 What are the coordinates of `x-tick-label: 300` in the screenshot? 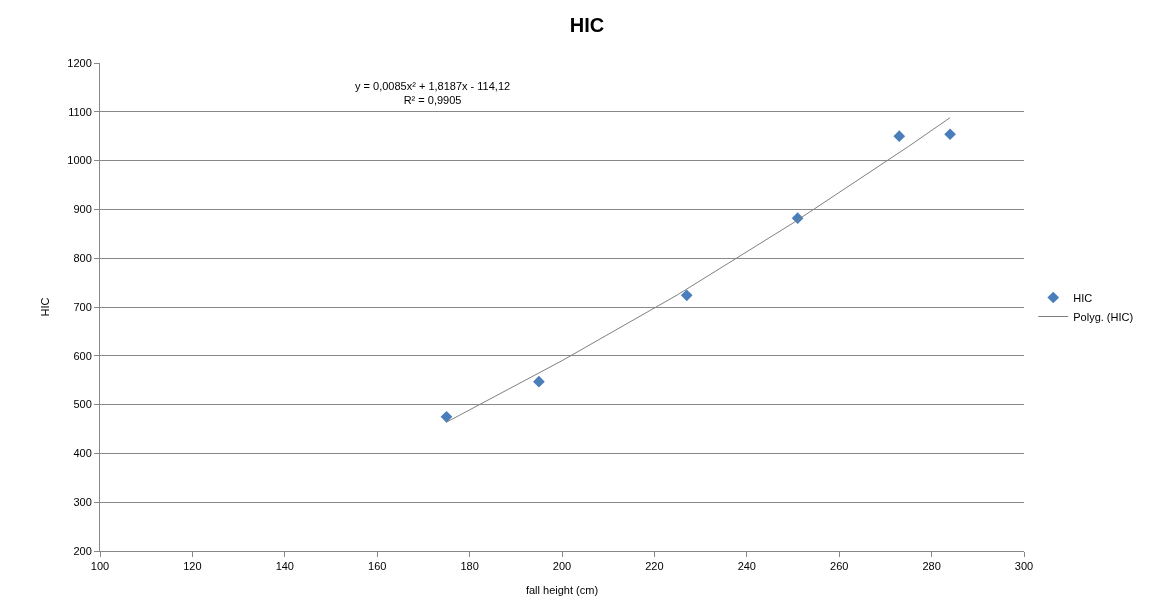 It's located at (1024, 566).